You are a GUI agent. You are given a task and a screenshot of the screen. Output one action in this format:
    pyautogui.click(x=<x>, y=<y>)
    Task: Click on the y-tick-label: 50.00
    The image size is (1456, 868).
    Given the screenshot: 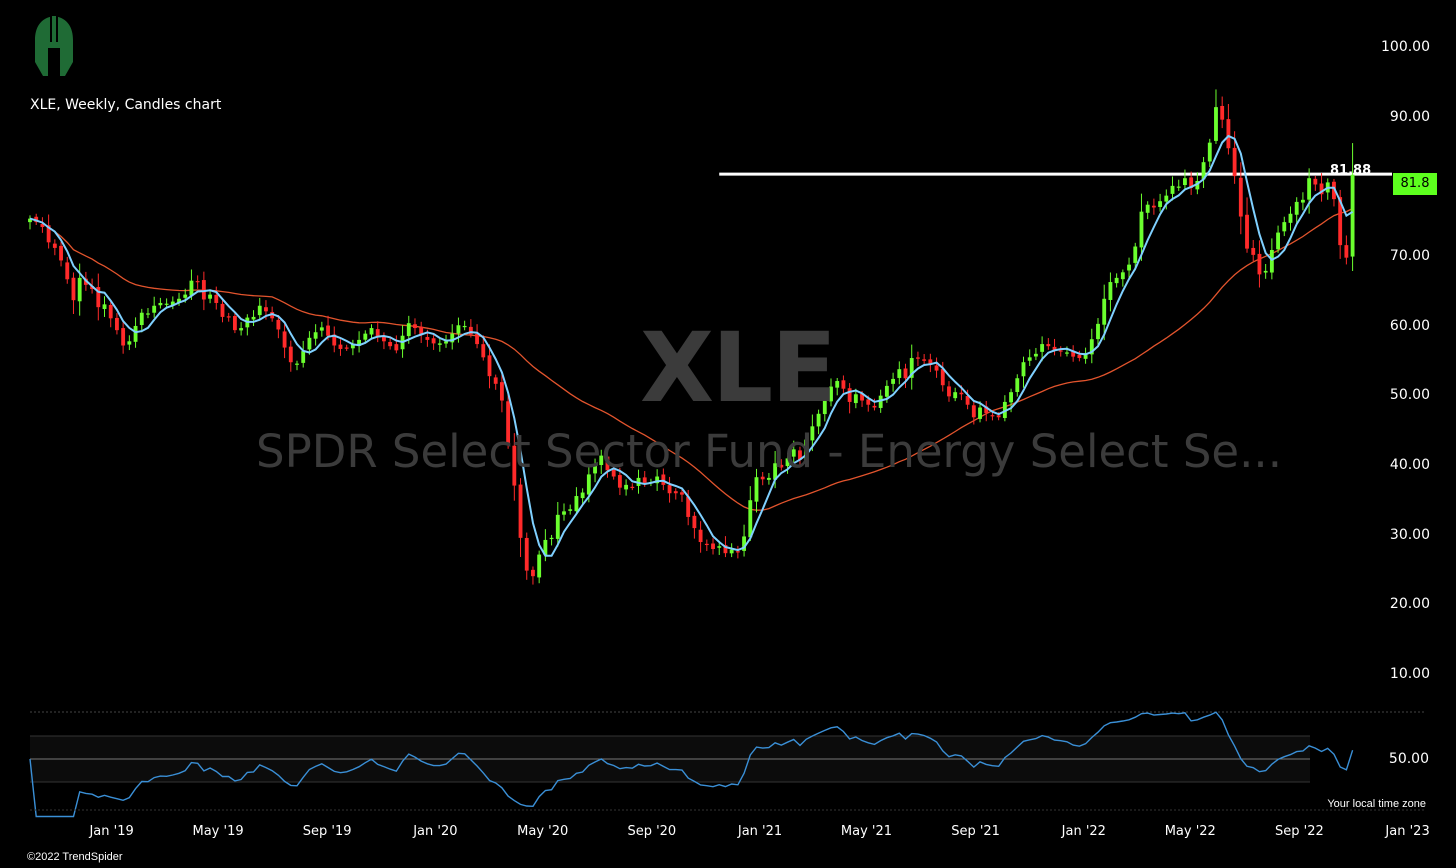 What is the action you would take?
    pyautogui.click(x=1409, y=395)
    